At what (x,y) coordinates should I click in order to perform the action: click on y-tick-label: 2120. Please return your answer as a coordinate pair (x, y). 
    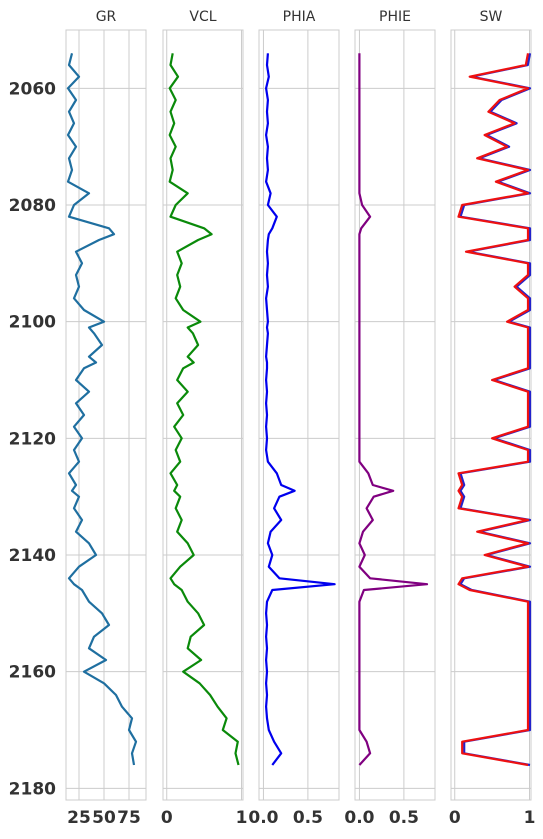
    Looking at the image, I should click on (32, 439).